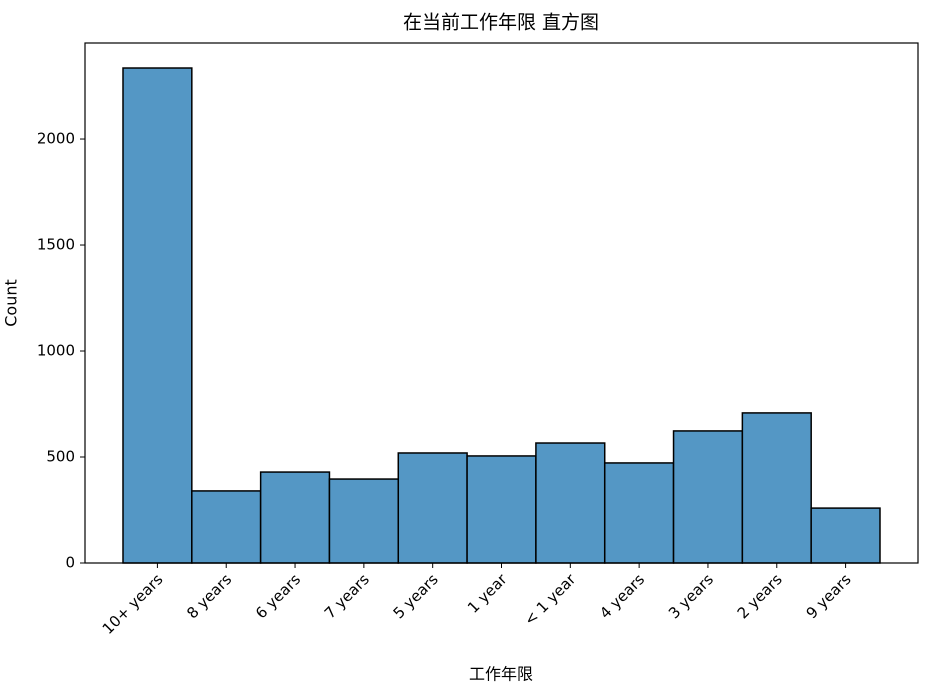 The height and width of the screenshot is (688, 934). What do you see at coordinates (622, 596) in the screenshot?
I see `x-tick-label: 4 years` at bounding box center [622, 596].